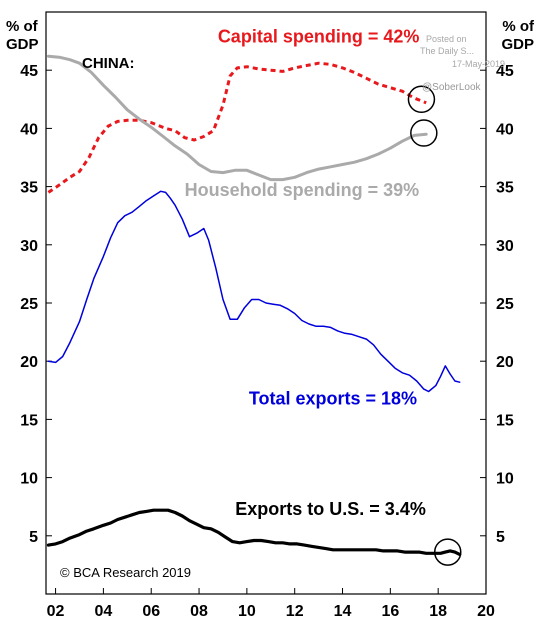 The image size is (540, 642). What do you see at coordinates (486, 611) in the screenshot?
I see `x-tick-label: 20` at bounding box center [486, 611].